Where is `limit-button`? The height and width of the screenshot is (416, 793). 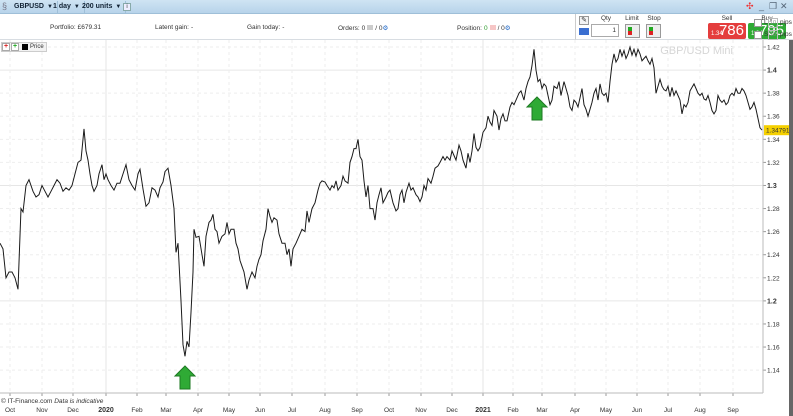 limit-button is located at coordinates (632, 31).